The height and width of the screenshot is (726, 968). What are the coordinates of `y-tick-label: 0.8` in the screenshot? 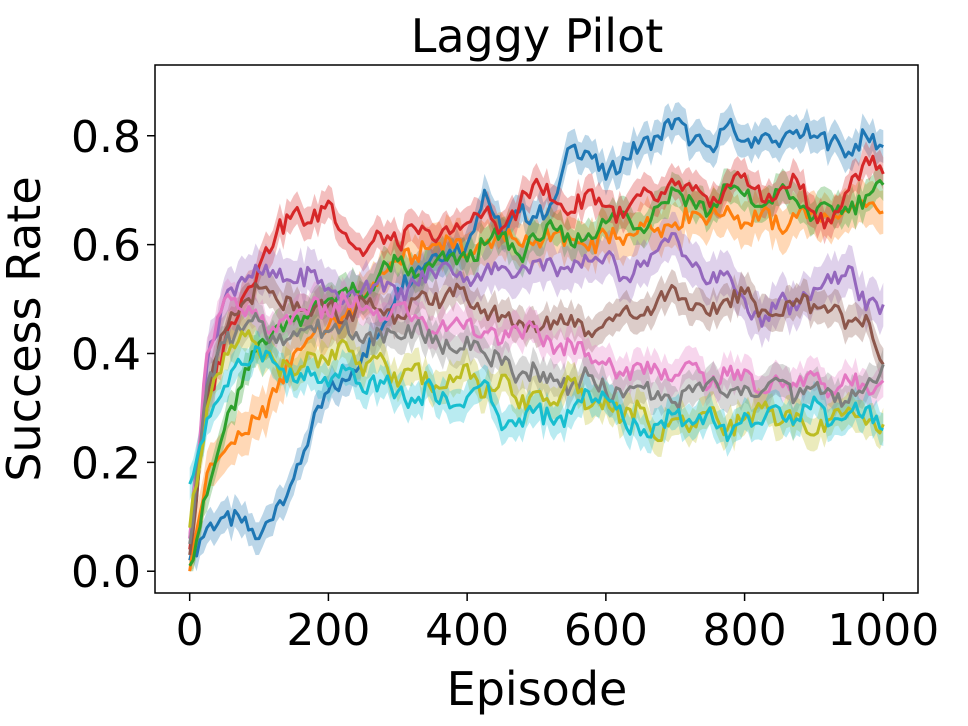 It's located at (106, 137).